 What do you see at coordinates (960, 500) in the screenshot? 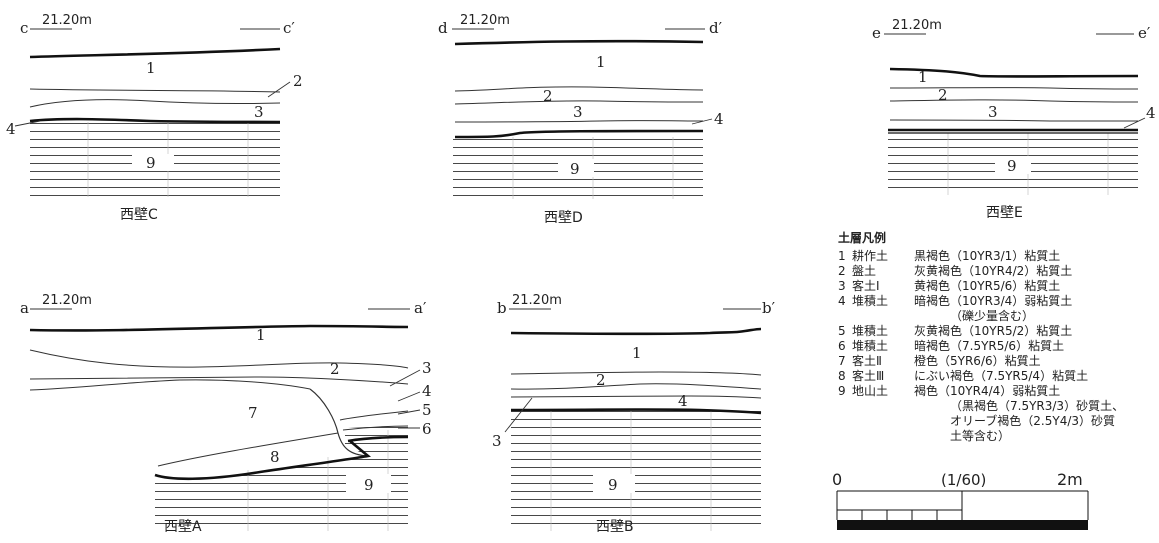
I see `scale-bar: 0 (1/60) 2m` at bounding box center [960, 500].